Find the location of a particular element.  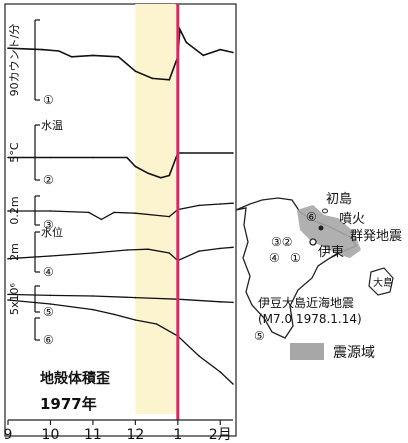

quake-detail-label: (M7.0 1978.1.14) is located at coordinates (310, 319).